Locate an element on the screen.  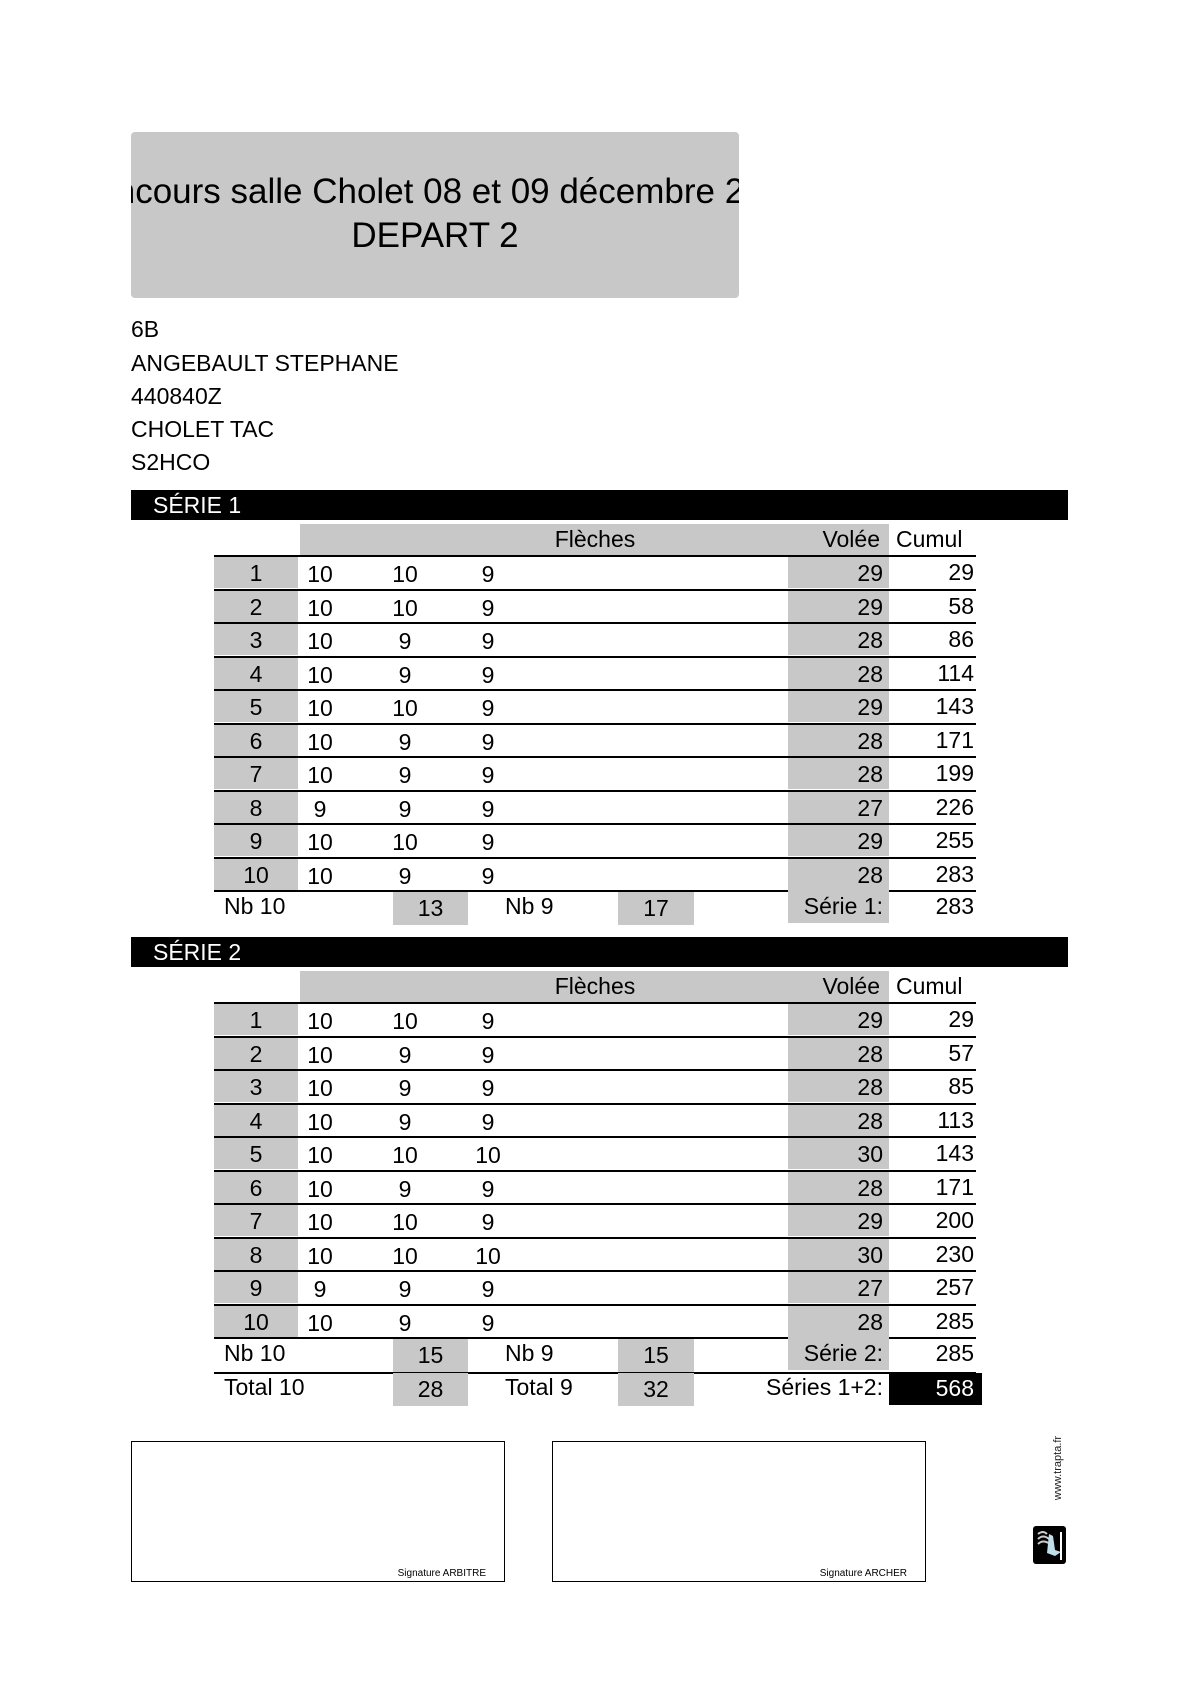
archer-name: ANGEBAULT STEPHANE is located at coordinates (265, 363).